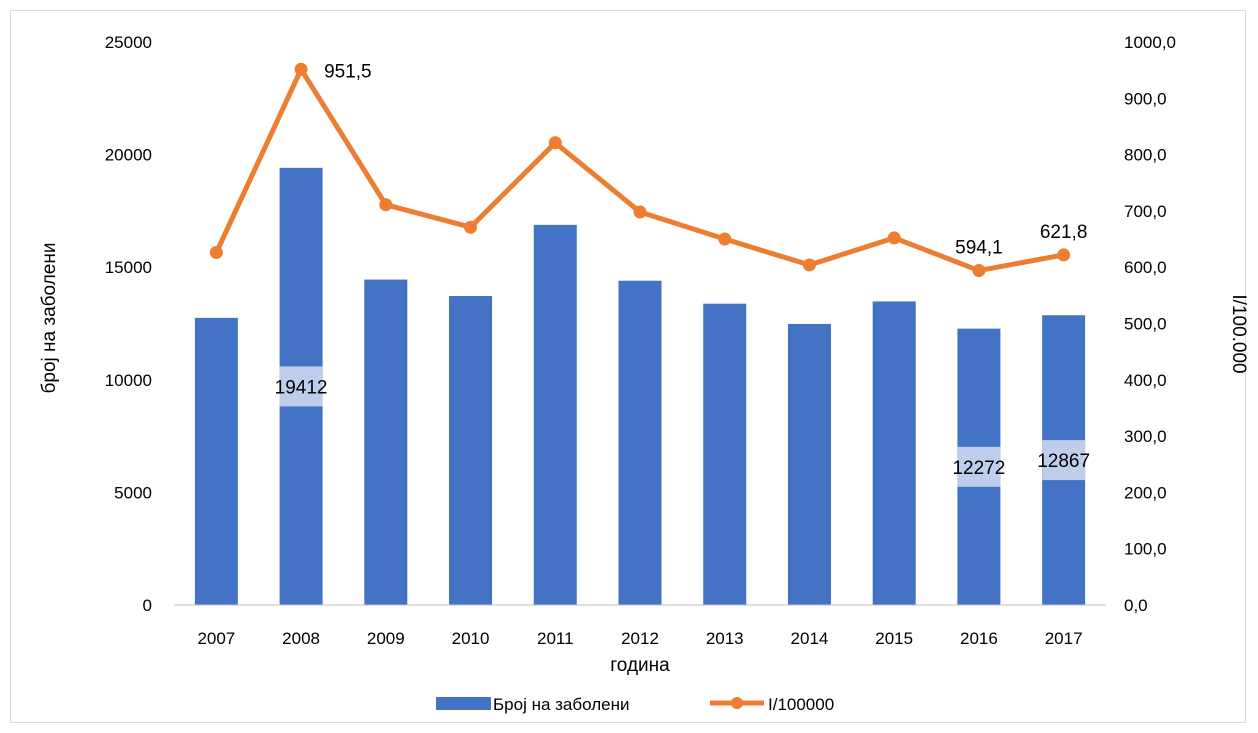 Image resolution: width=1258 pixels, height=733 pixels. I want to click on x-tick-label: 2011, so click(555, 638).